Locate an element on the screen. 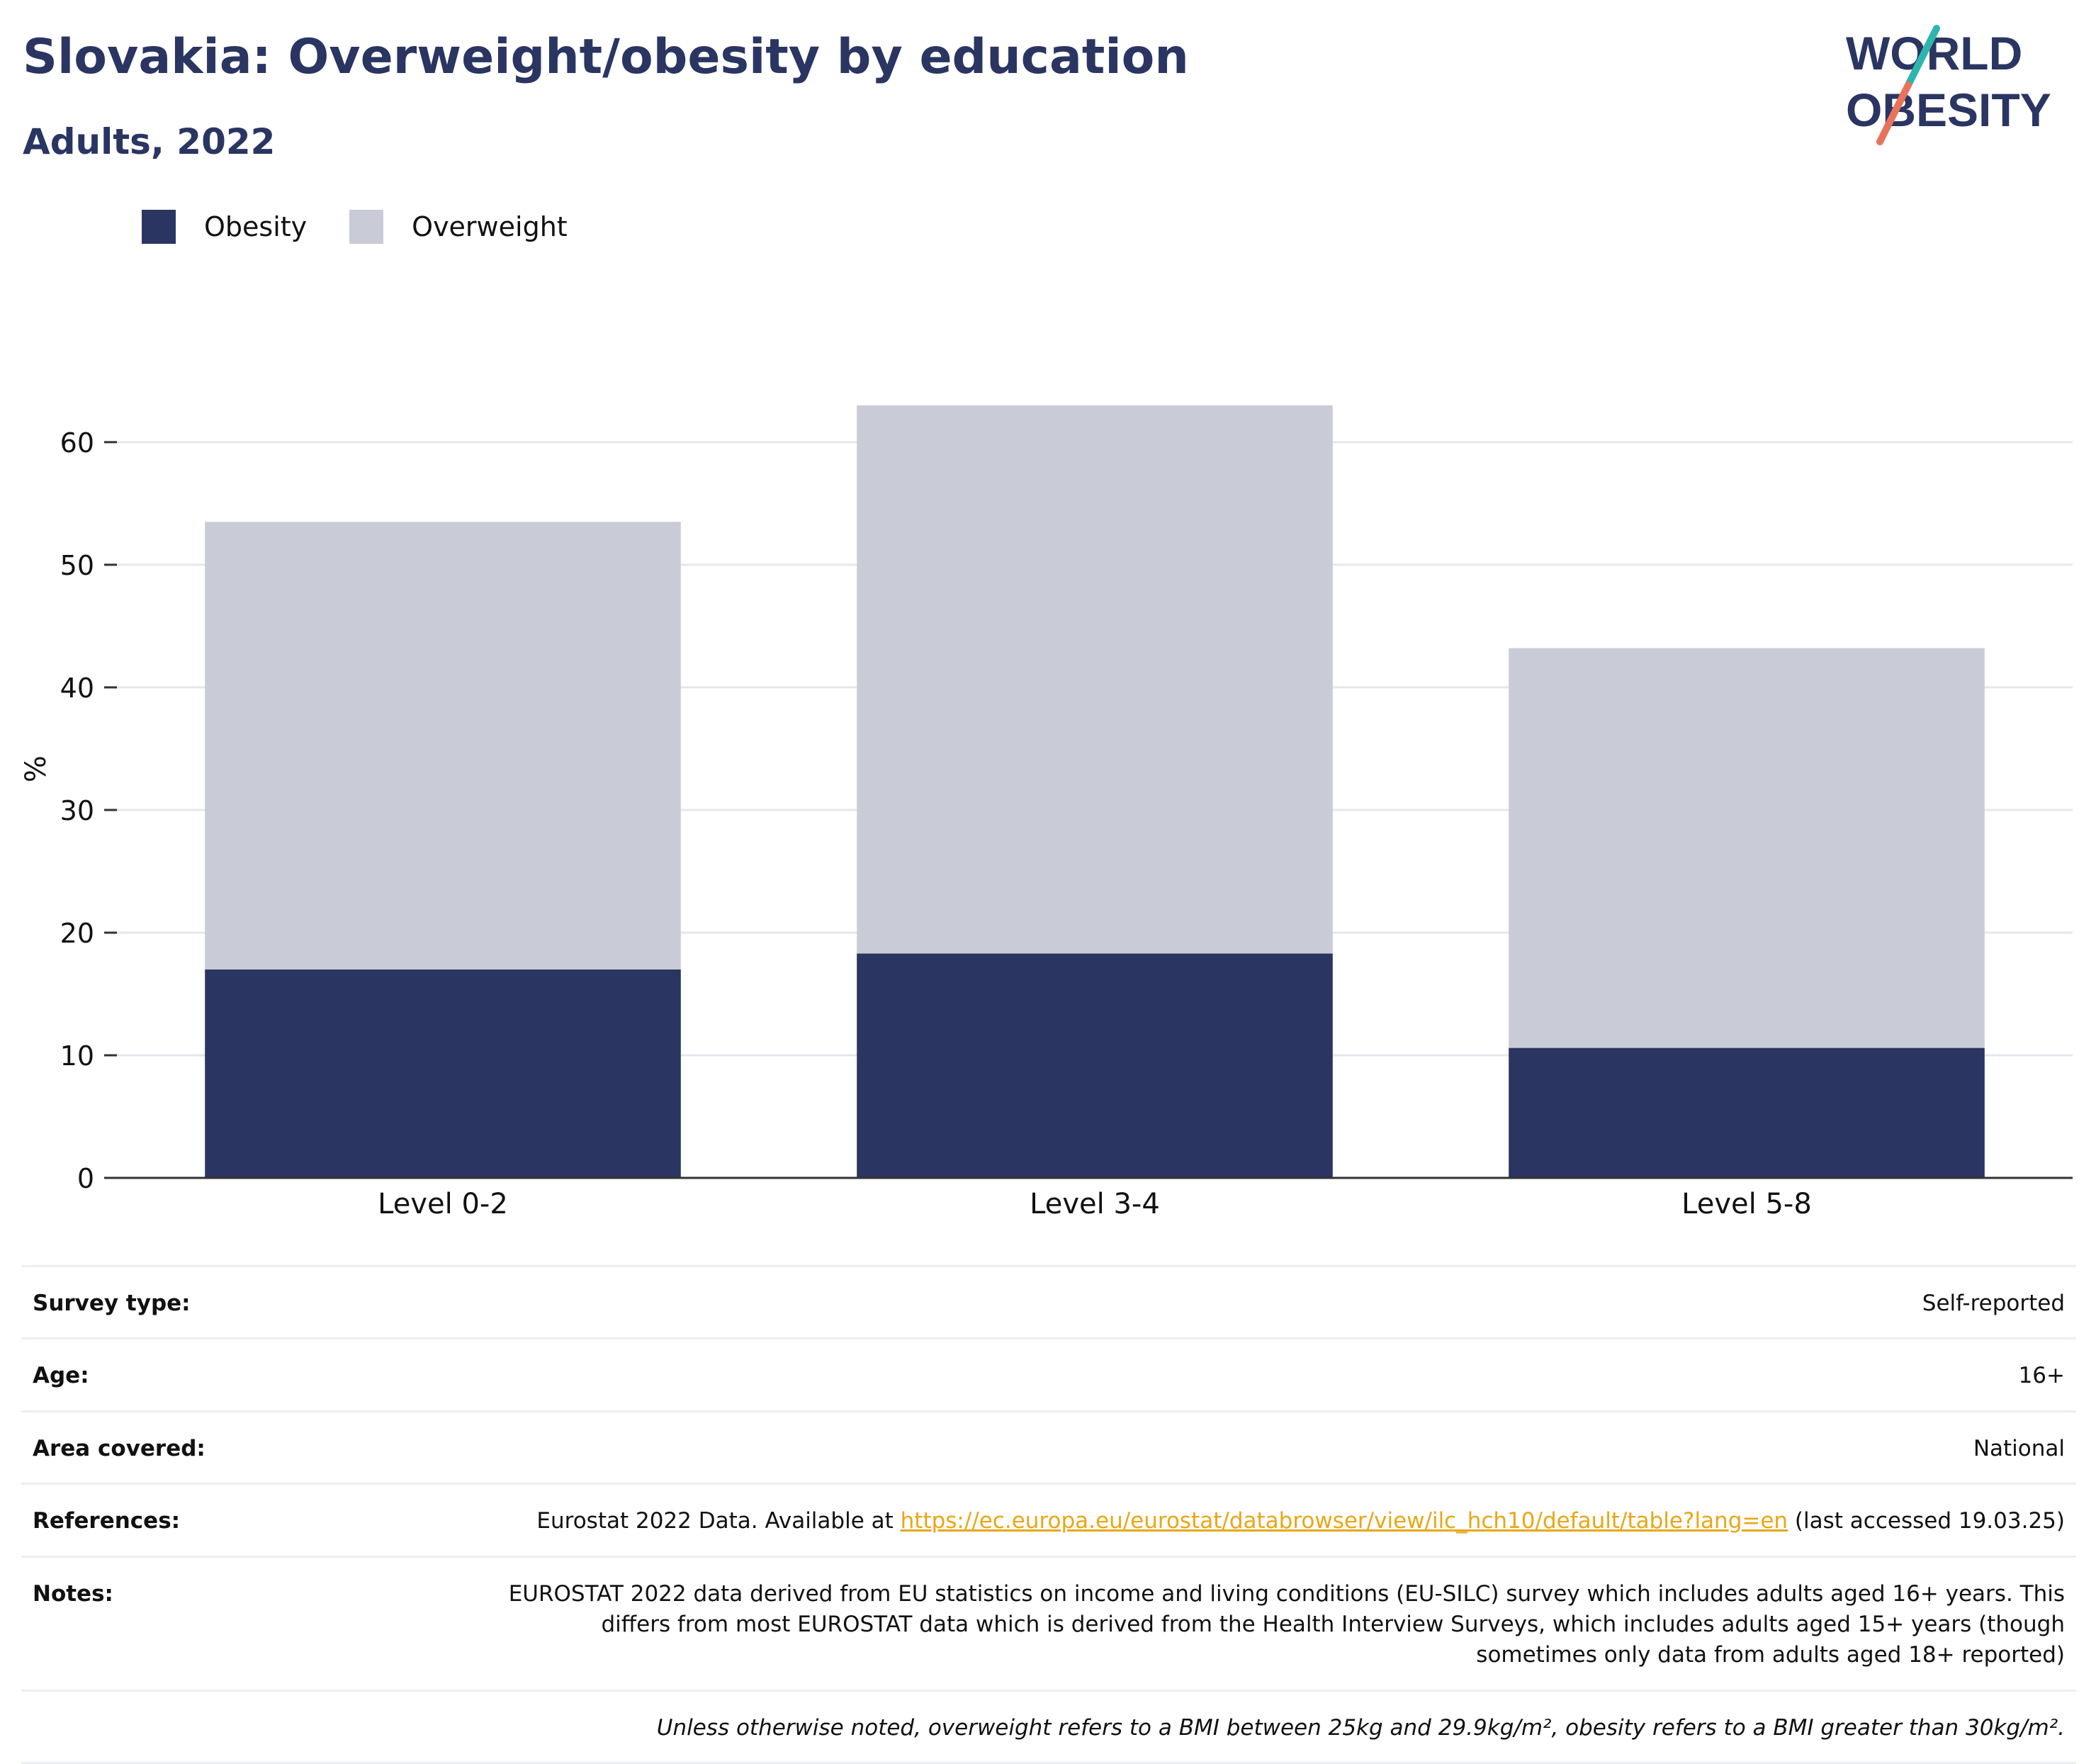 This screenshot has width=2096, height=1764. survey-type-label: Survey type: is located at coordinates (112, 1304).